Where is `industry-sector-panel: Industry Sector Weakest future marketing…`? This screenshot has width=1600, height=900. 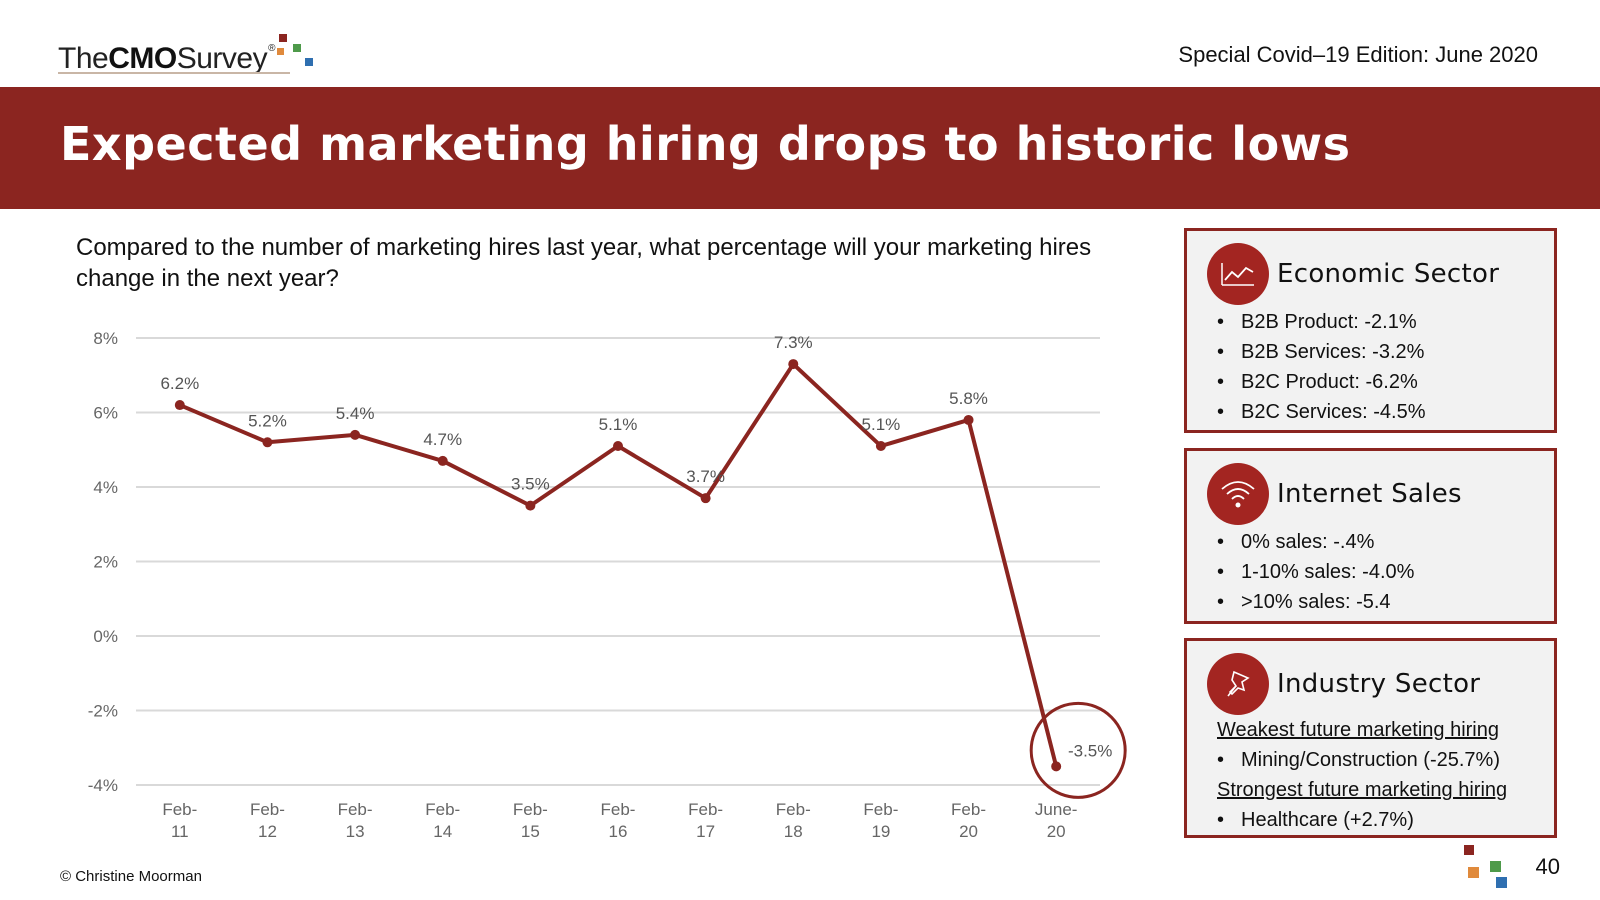 industry-sector-panel: Industry Sector Weakest future marketing… is located at coordinates (1370, 738).